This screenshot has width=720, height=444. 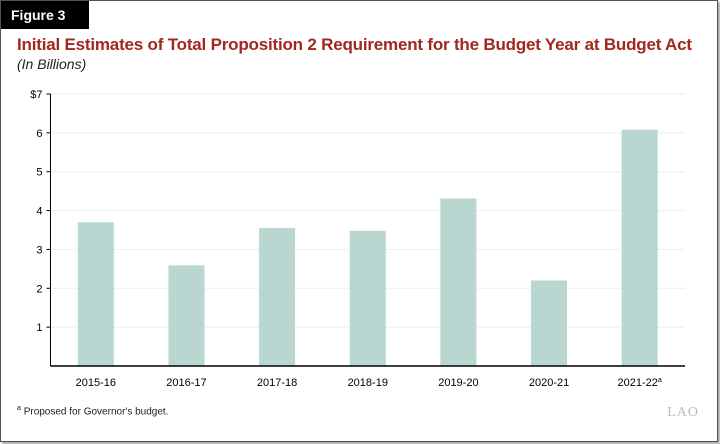 I want to click on category-label: 2018-19, so click(x=368, y=383).